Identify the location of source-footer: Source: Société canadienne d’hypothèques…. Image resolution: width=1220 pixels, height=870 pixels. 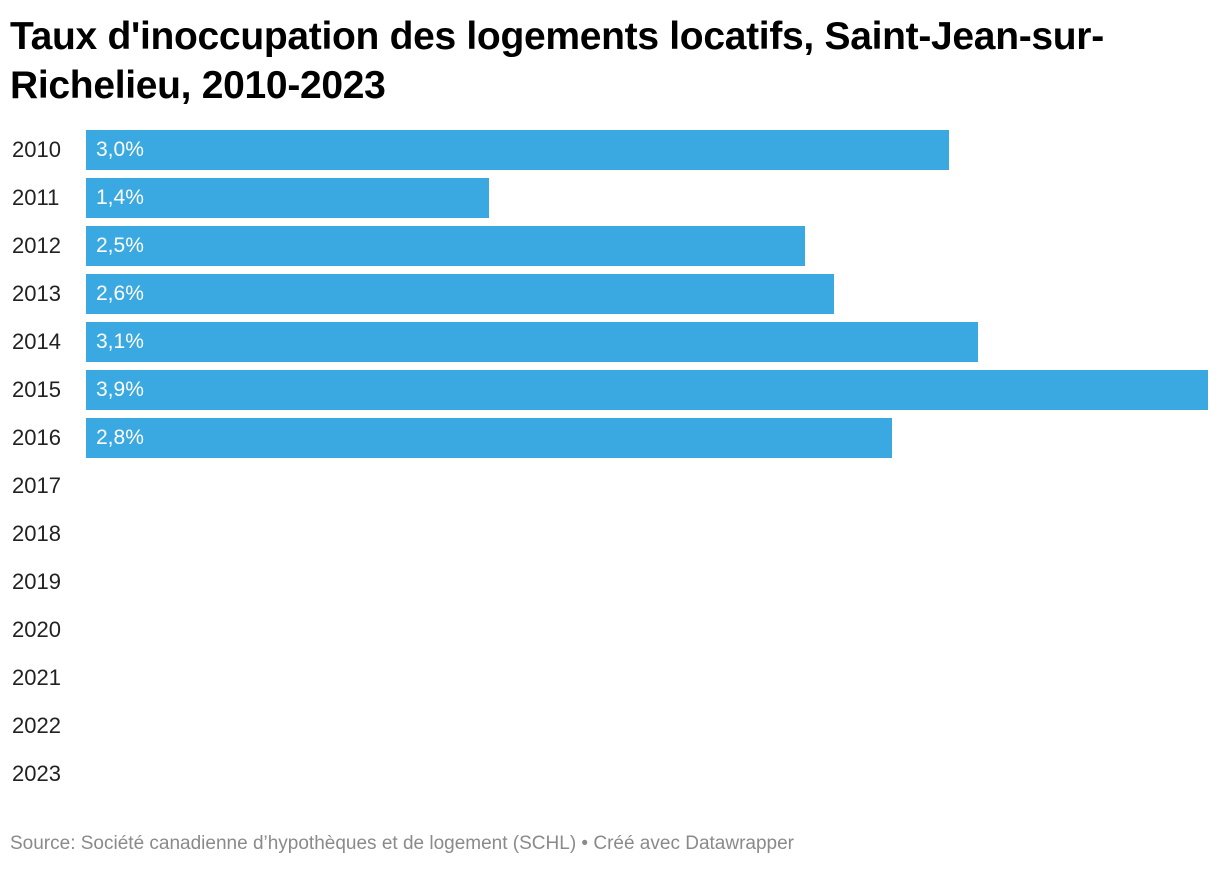
(402, 843).